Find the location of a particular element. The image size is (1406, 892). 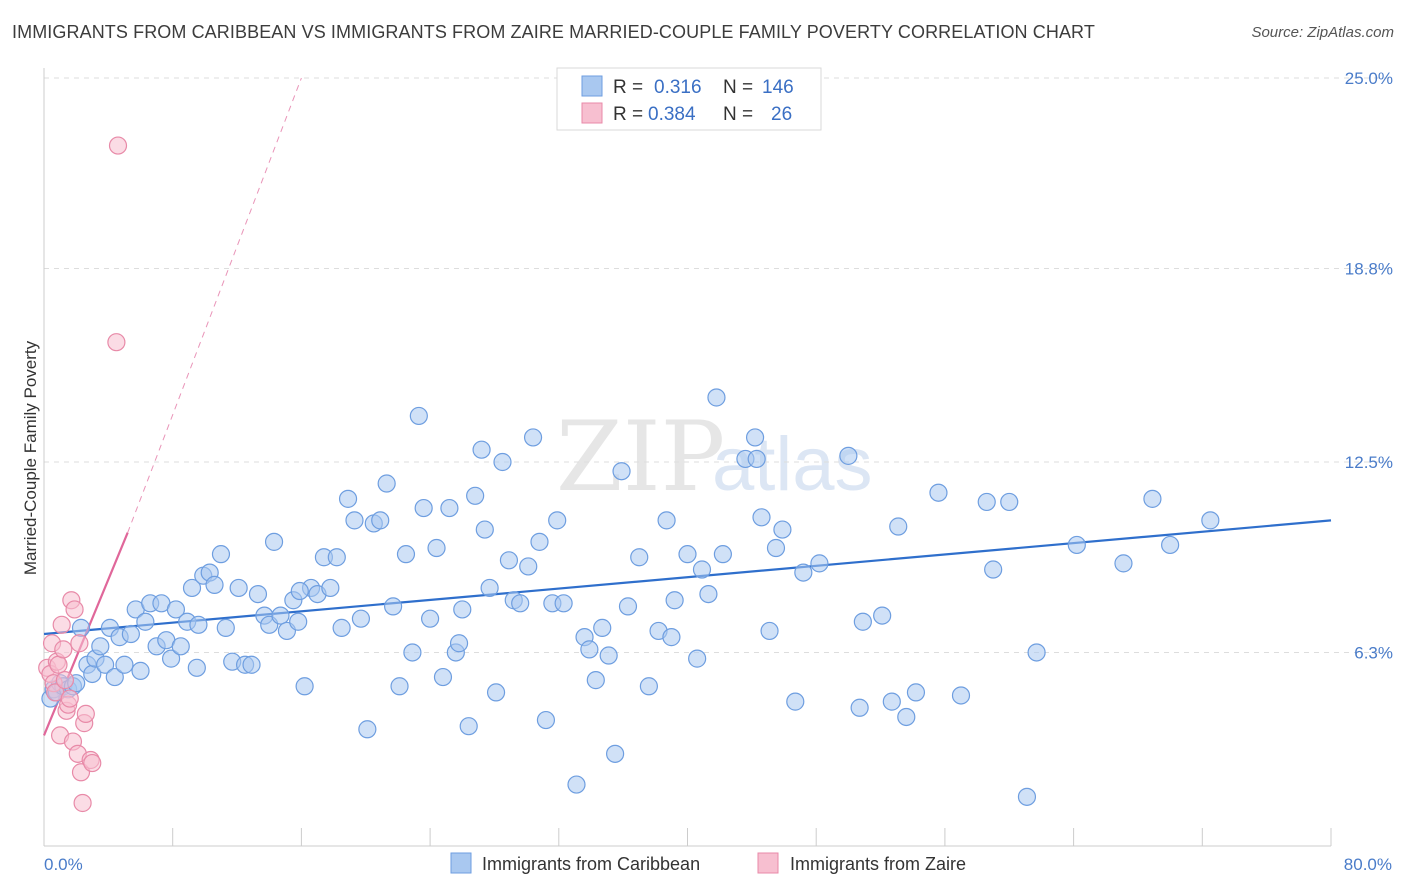

y-tick-label-3: 25.0% is located at coordinates (1369, 78).